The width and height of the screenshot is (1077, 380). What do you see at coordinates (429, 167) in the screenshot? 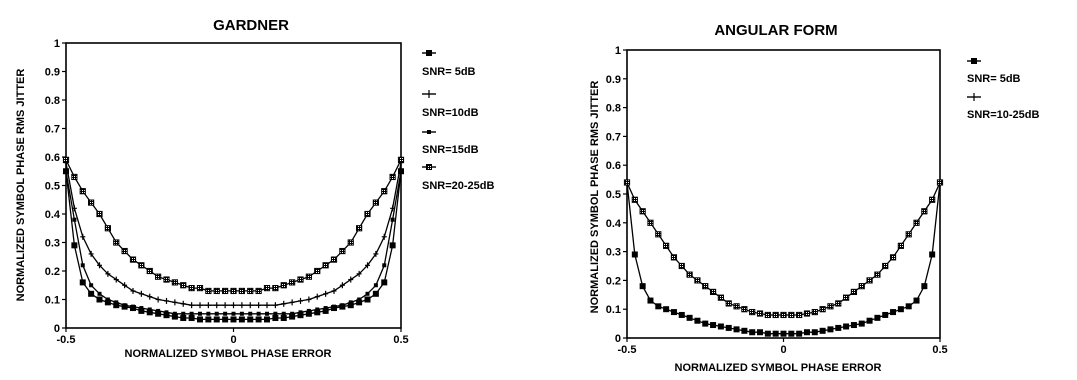
I see `legend-open-square-marker` at bounding box center [429, 167].